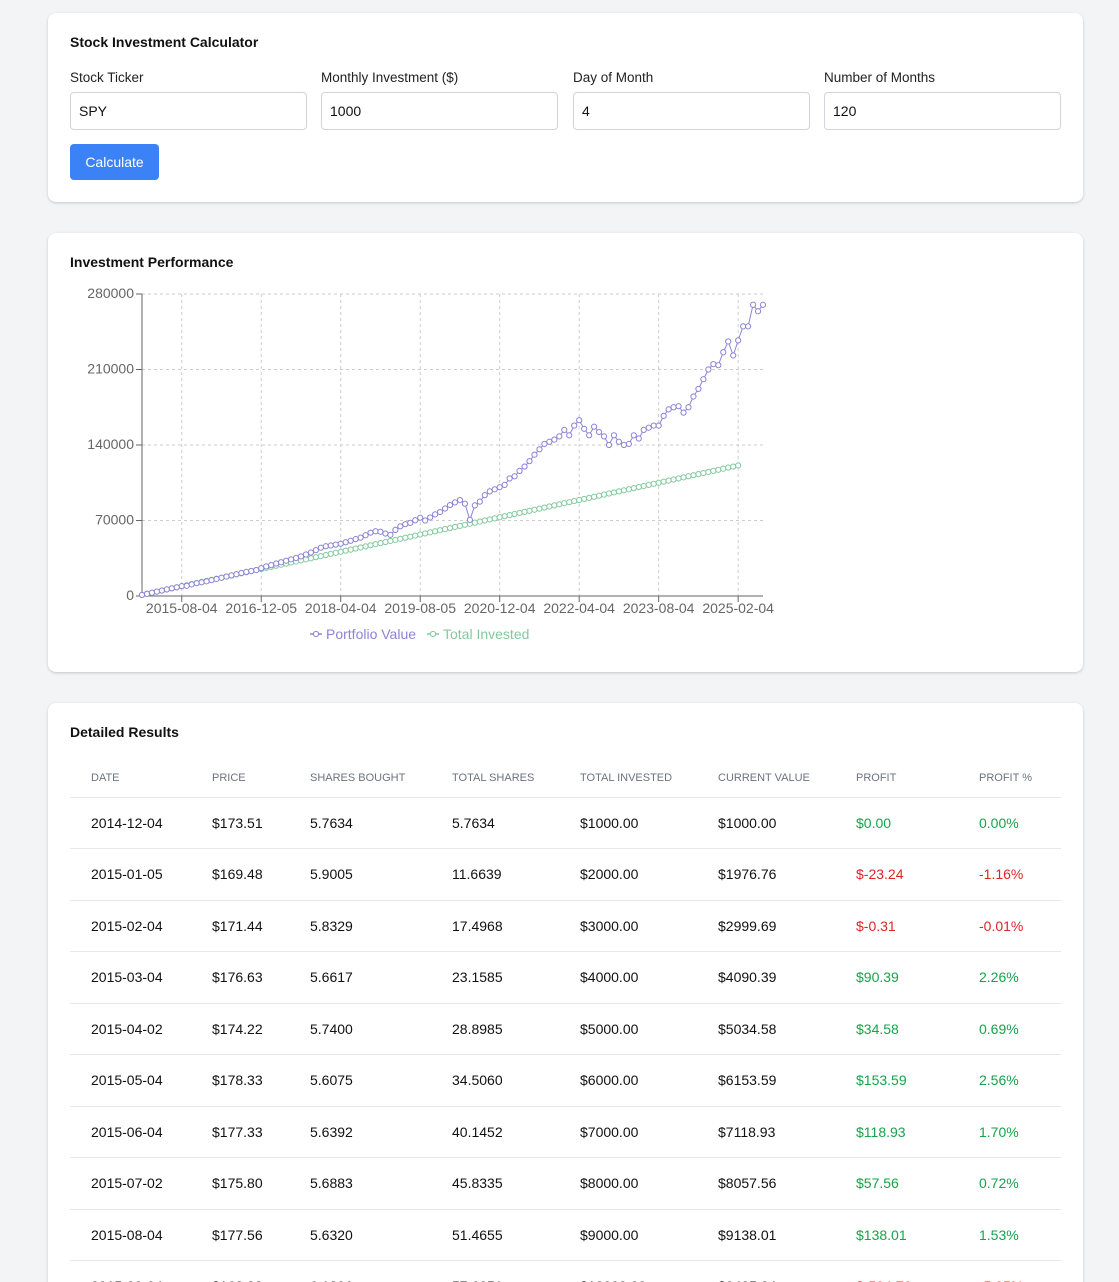 This screenshot has height=1282, width=1119. I want to click on cell-total-invested: $3000.00, so click(628, 926).